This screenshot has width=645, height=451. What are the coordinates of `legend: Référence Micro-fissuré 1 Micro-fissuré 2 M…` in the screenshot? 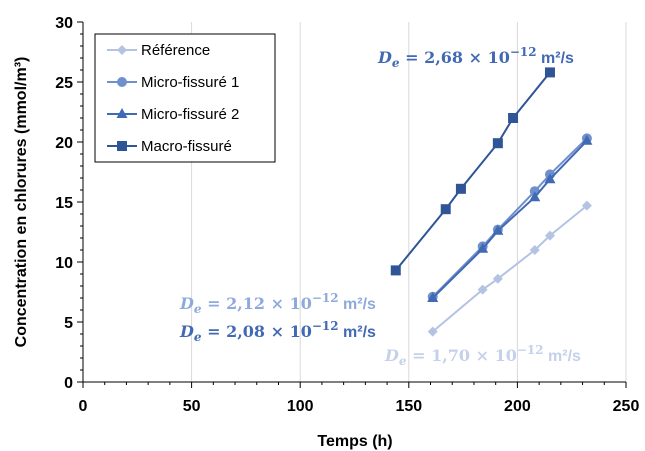 It's located at (185, 98).